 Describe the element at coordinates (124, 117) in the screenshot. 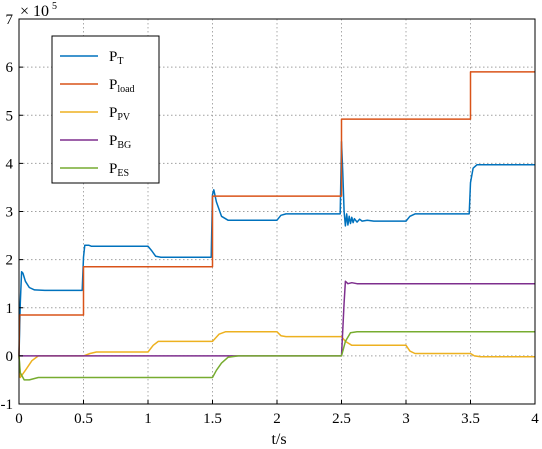

I see `legend-label-sub: PV` at that location.